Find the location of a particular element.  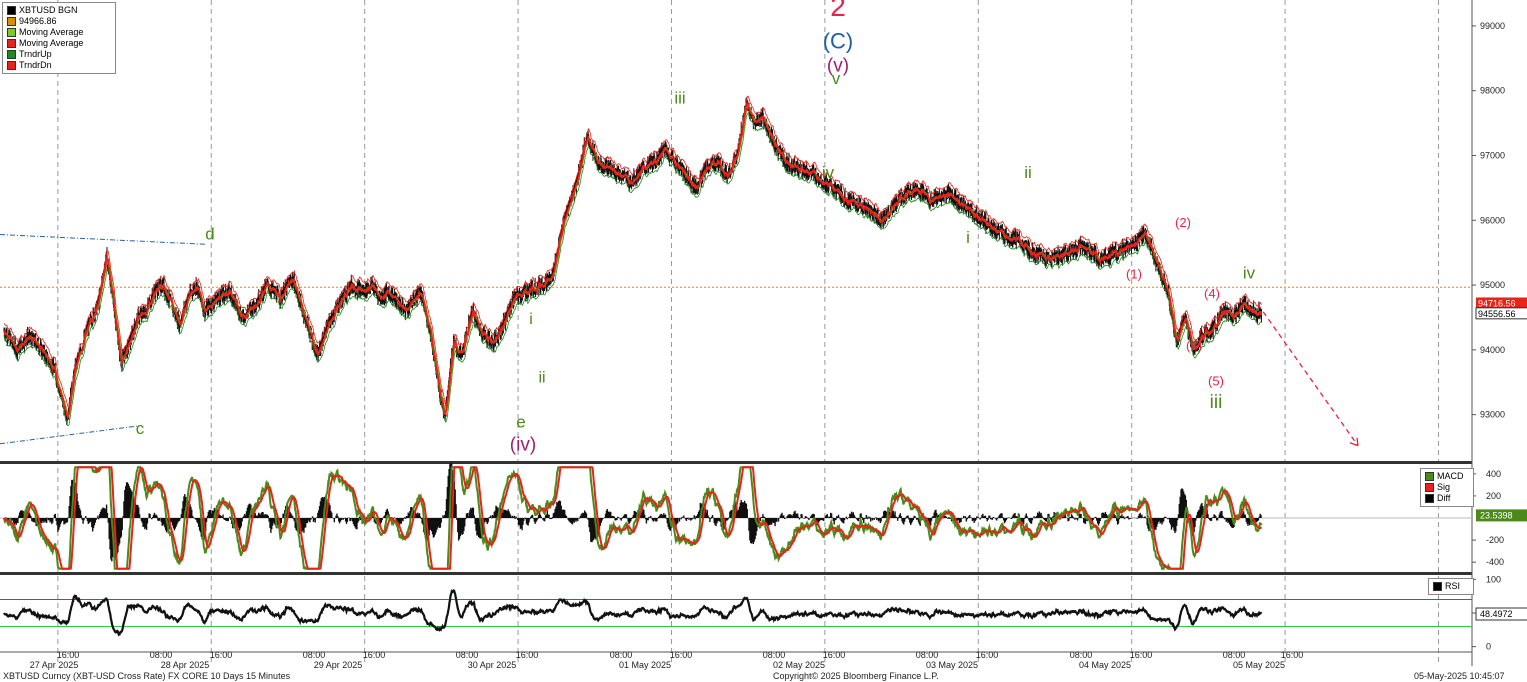

legend-item-rsi: RSI is located at coordinates (1451, 586).